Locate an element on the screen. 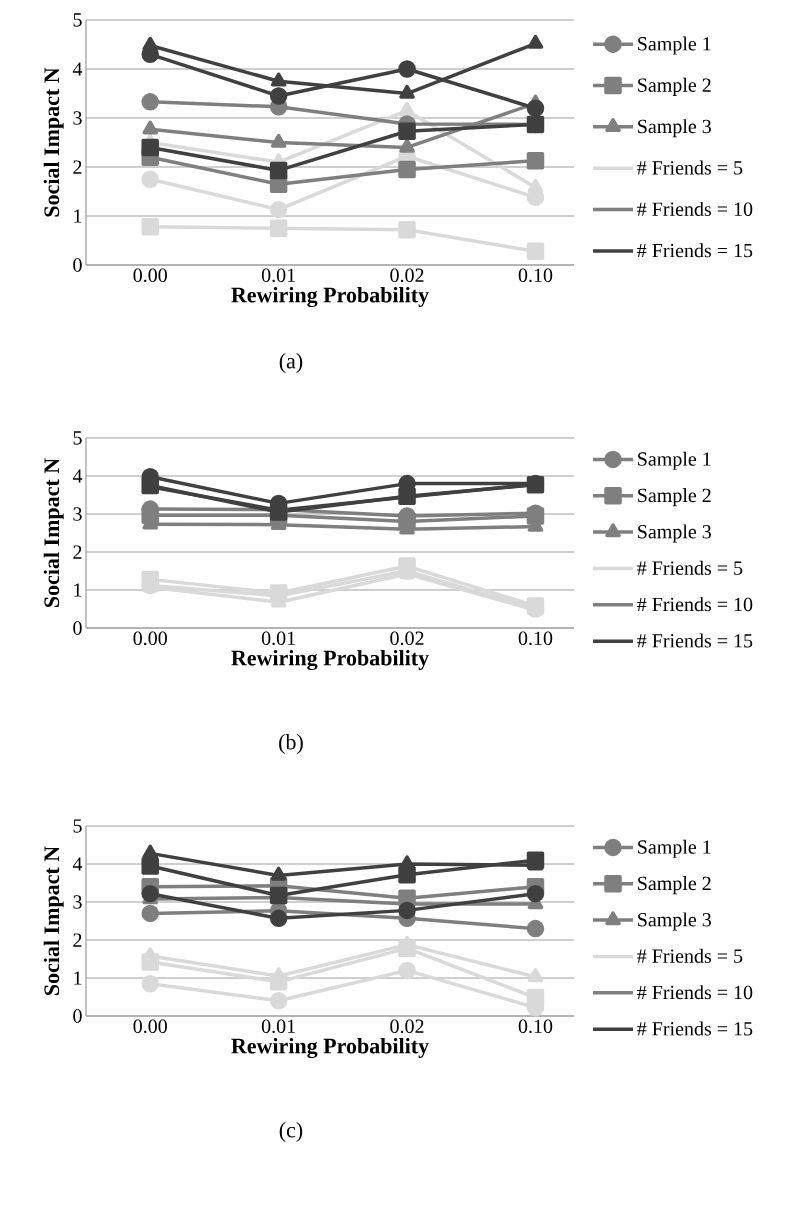 This screenshot has height=1207, width=804. text: (a) is located at coordinates (291, 363).